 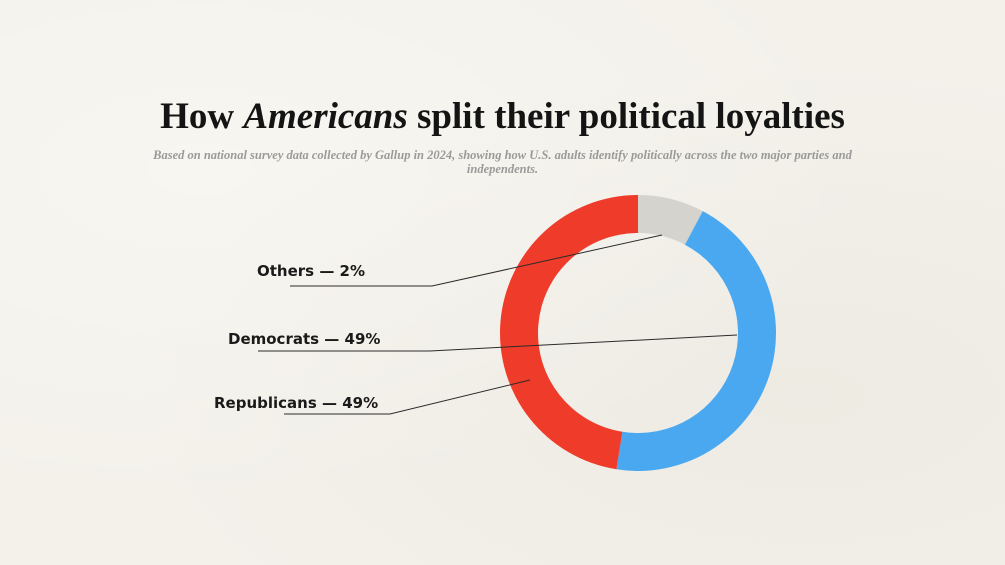 I want to click on title-part-1: How, so click(x=202, y=116).